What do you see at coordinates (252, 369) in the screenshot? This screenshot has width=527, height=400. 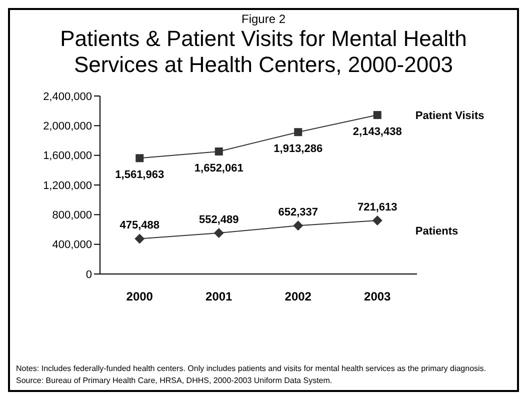 I see `text: Notes: Includes federally-funded health centers. Only includes patients and visits for mental health services as the primary diagnosis.` at bounding box center [252, 369].